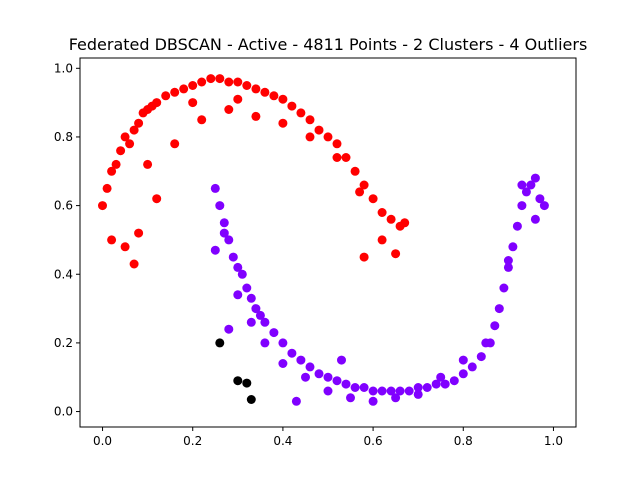 The height and width of the screenshot is (480, 640). I want to click on y-tick-label: 0.6, so click(63, 206).